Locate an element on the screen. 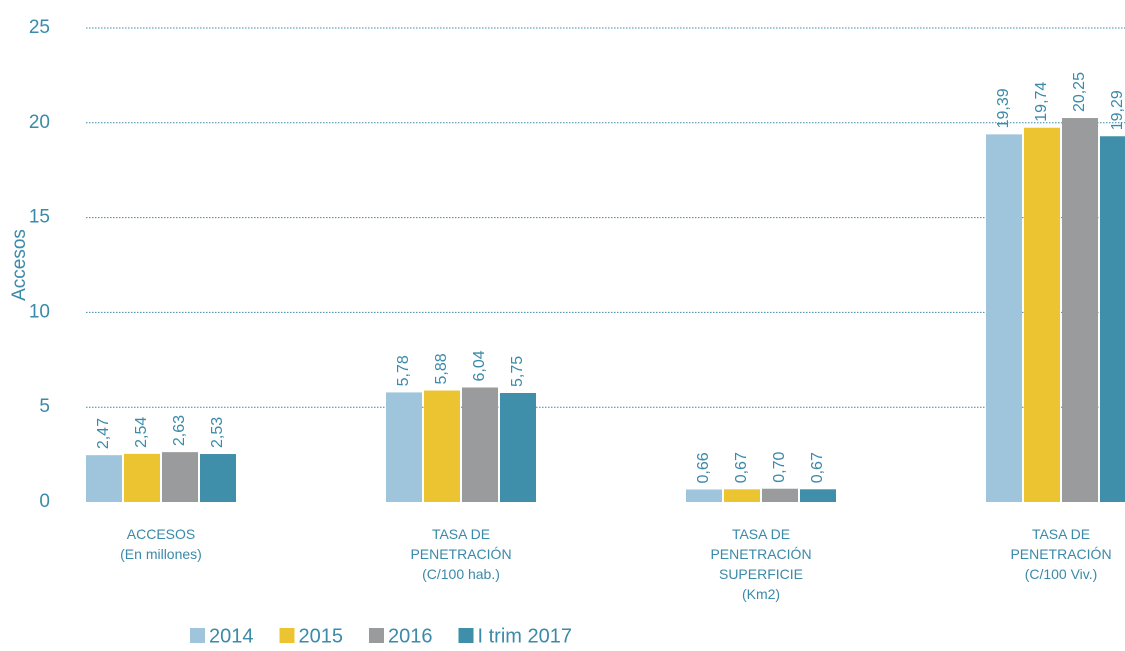  data-label: 5,88 is located at coordinates (441, 368).